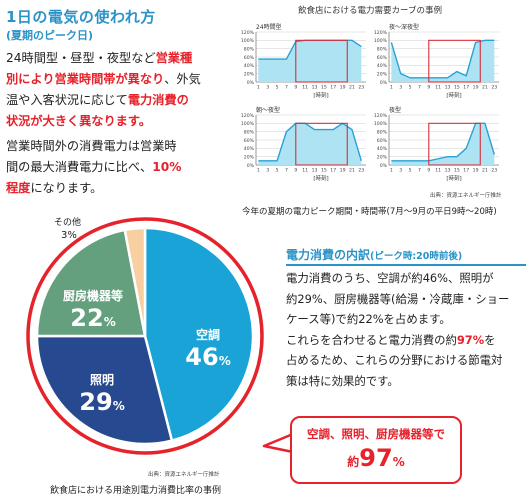 The image size is (531, 497). I want to click on y-tick-label: 80%, so click(249, 132).